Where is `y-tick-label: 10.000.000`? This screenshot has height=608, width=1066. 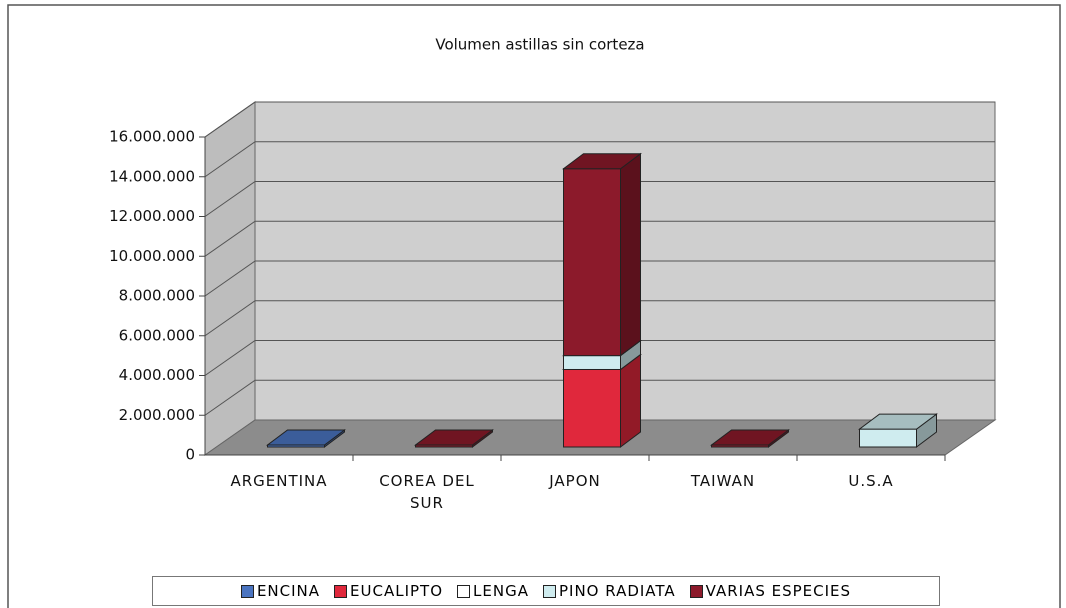
y-tick-label: 10.000.000 is located at coordinates (152, 256).